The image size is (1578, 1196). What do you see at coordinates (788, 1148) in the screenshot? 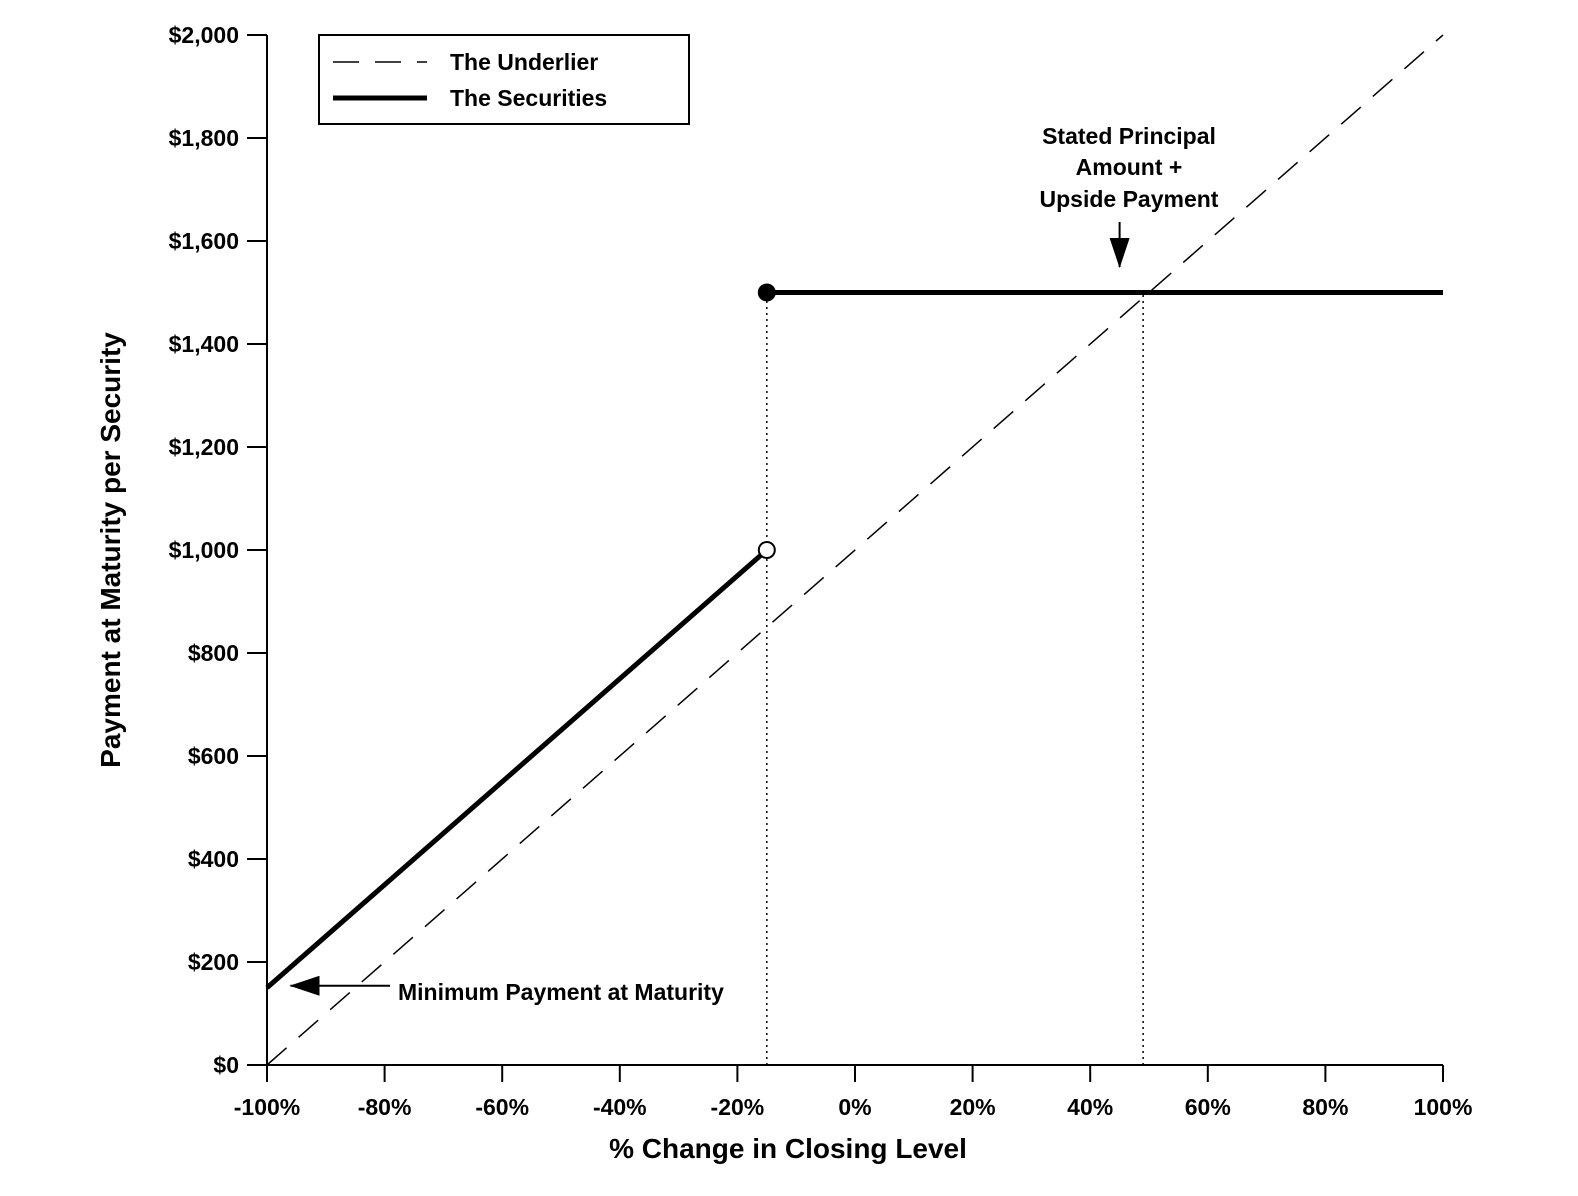
I see `x-axis-title: % Change in Closing Level` at bounding box center [788, 1148].